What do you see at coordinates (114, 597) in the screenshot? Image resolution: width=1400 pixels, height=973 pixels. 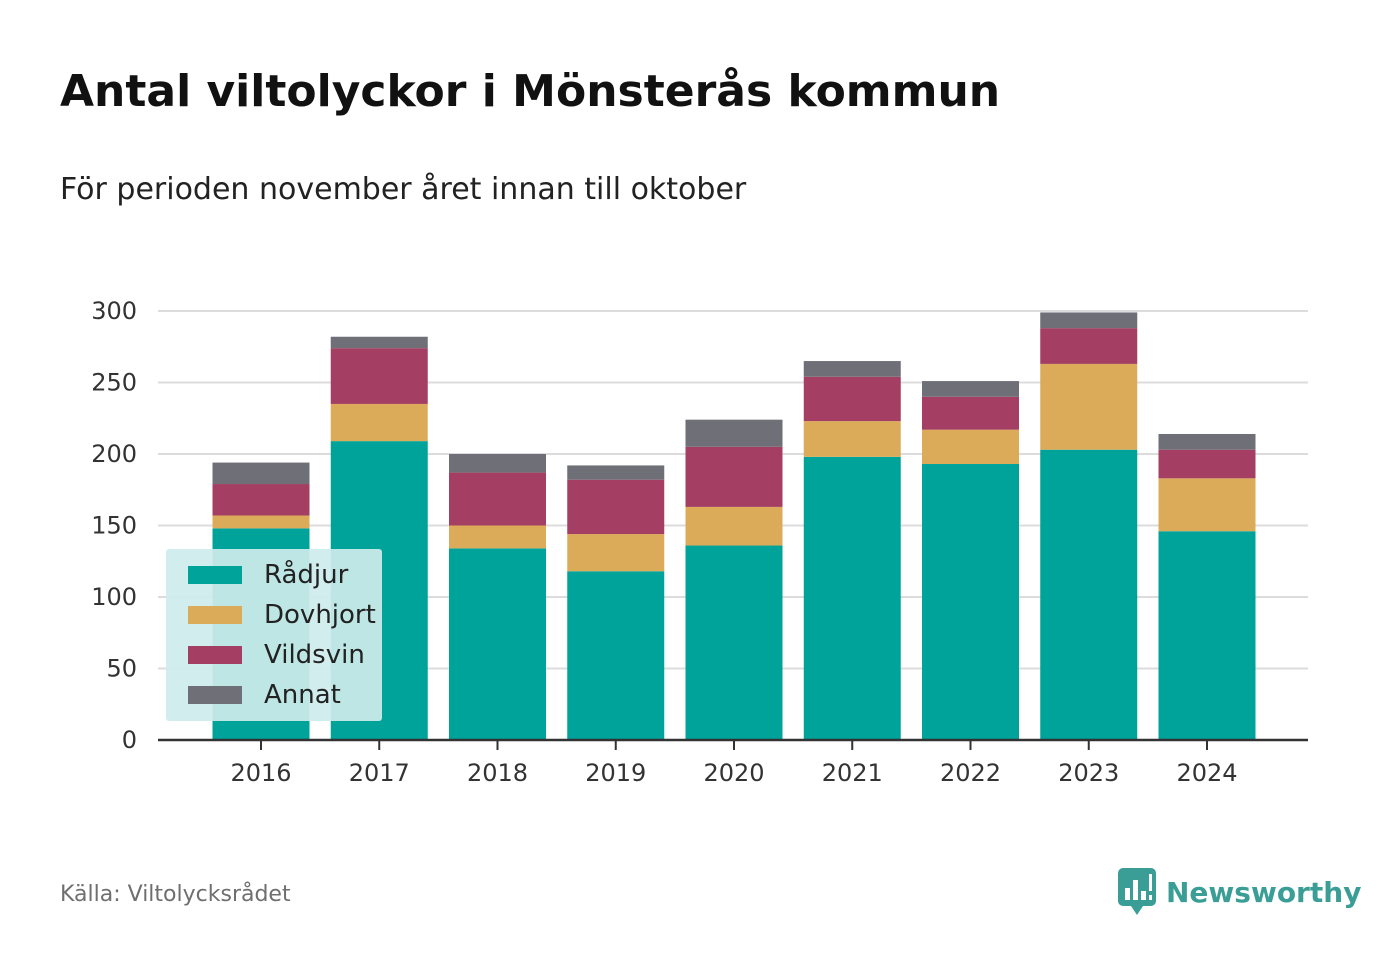 I see `y-tick-label: 100` at bounding box center [114, 597].